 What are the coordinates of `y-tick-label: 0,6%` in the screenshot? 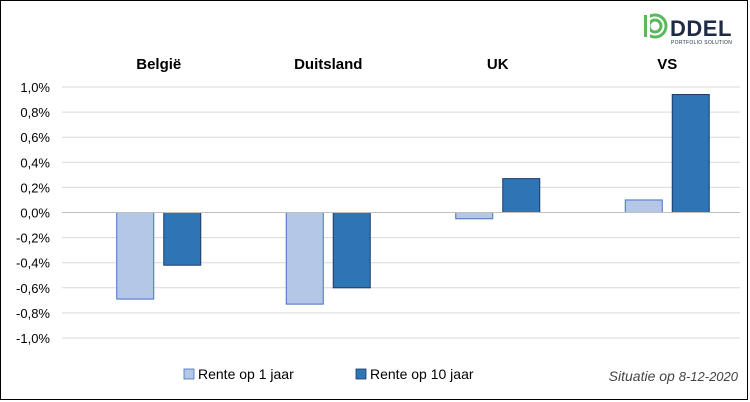 It's located at (35, 137).